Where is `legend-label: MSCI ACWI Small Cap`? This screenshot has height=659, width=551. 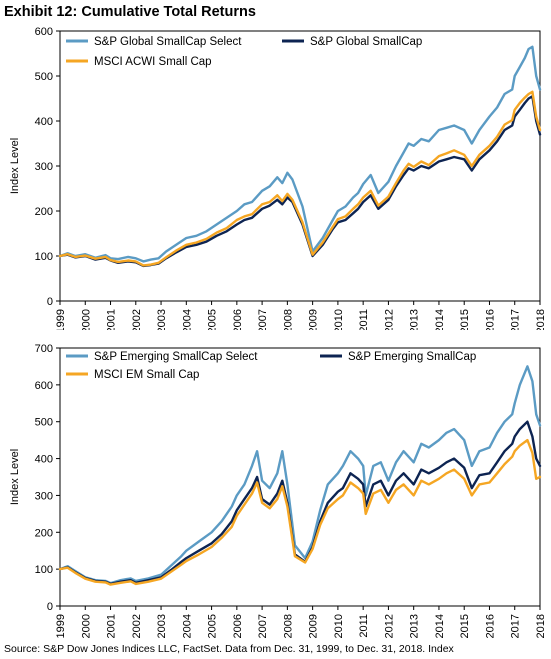 legend-label: MSCI ACWI Small Cap is located at coordinates (153, 62).